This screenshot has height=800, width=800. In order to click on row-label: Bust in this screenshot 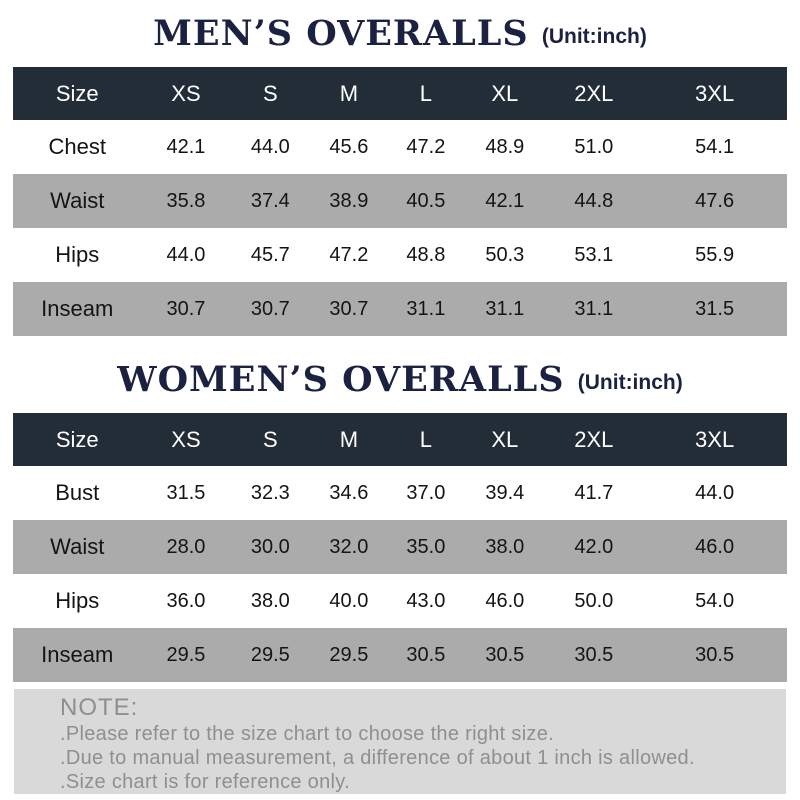, I will do `click(77, 492)`.